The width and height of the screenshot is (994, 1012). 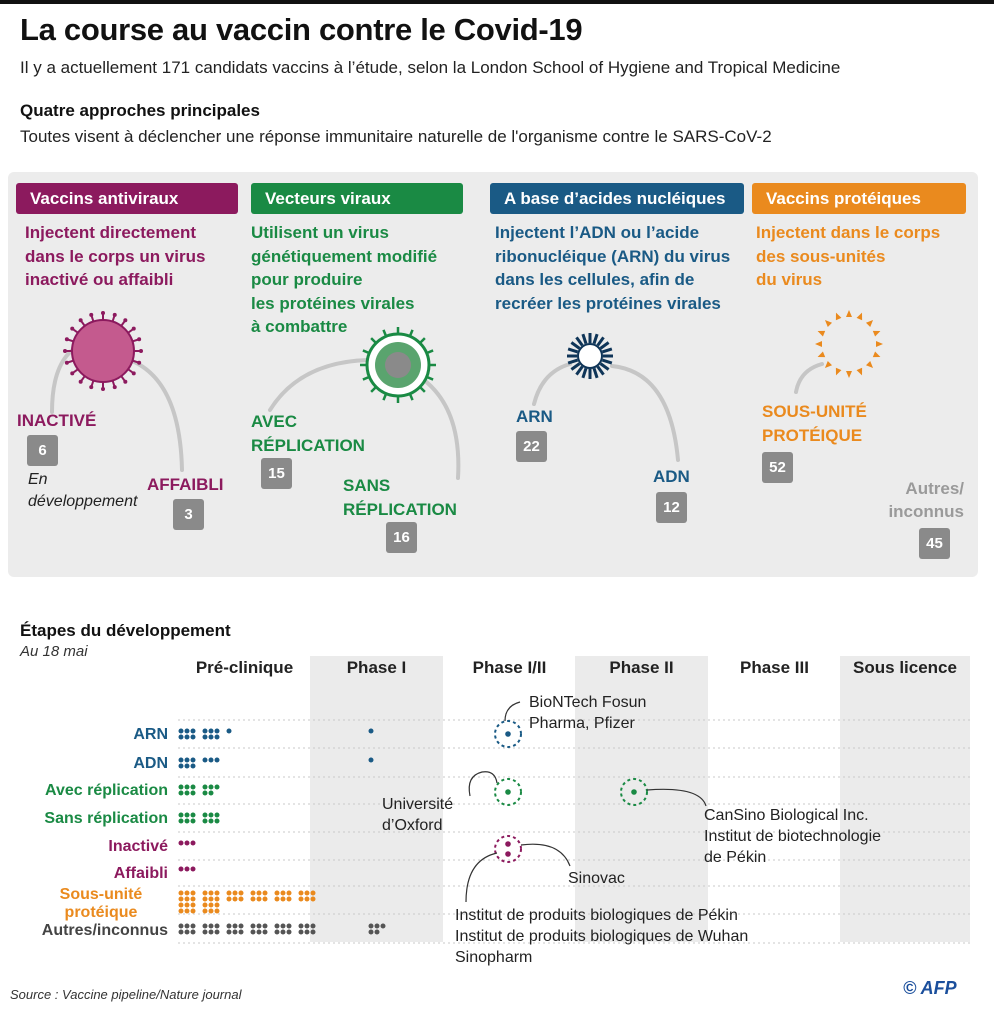 I want to click on label-avec-replication: AVEC RÉPLICATION, so click(x=308, y=433).